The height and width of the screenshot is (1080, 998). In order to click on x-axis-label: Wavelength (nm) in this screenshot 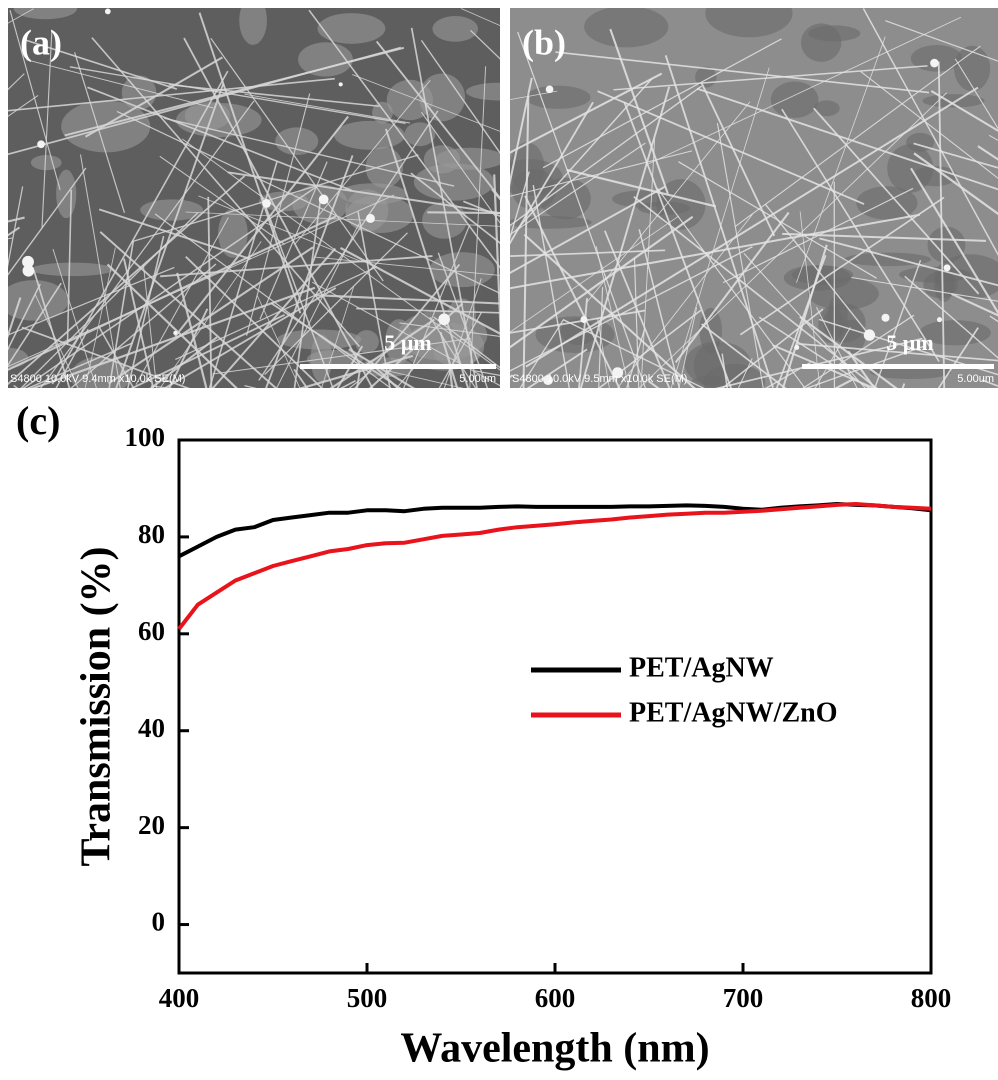, I will do `click(554, 1049)`.